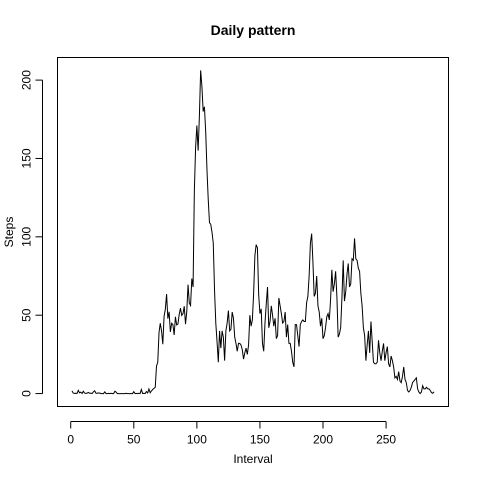  Describe the element at coordinates (253, 30) in the screenshot. I see `chart-title: Daily pattern` at that location.